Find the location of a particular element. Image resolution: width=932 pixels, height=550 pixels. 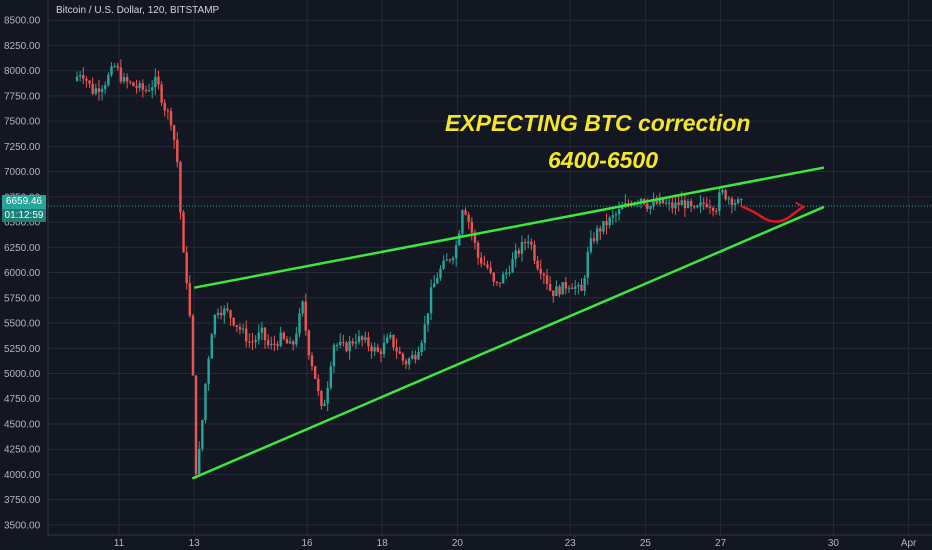

y-tick-label: 5000.00 is located at coordinates (22, 374).